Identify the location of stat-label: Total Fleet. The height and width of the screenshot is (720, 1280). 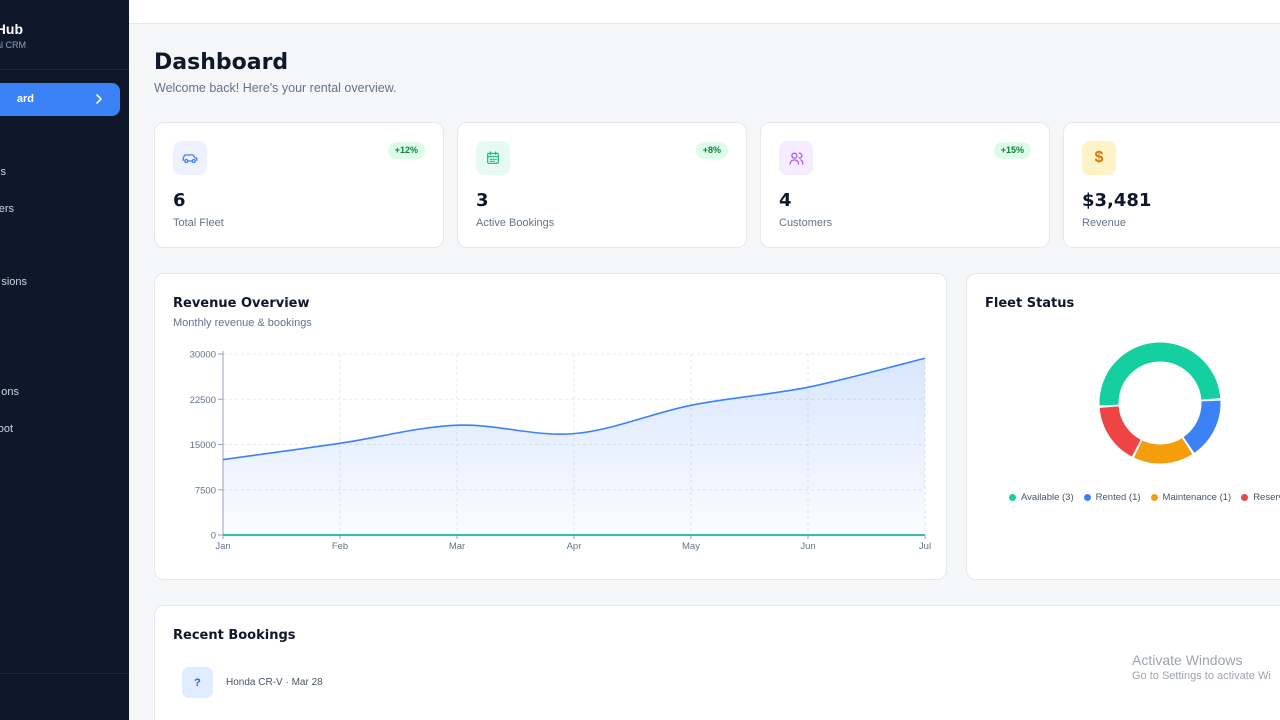
(198, 223).